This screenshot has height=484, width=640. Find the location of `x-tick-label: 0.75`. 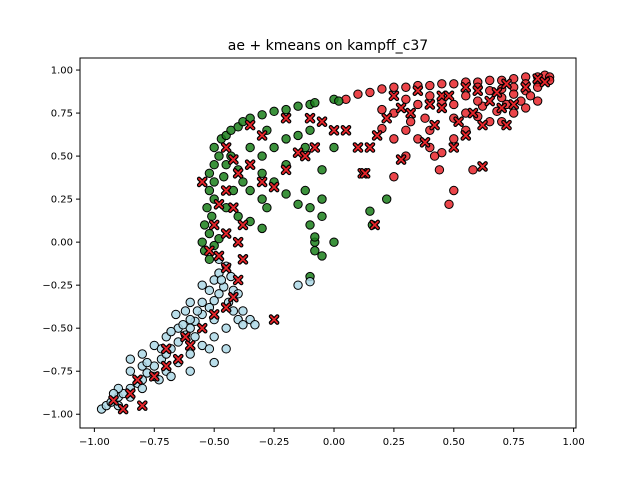

x-tick-label: 0.75 is located at coordinates (514, 442).